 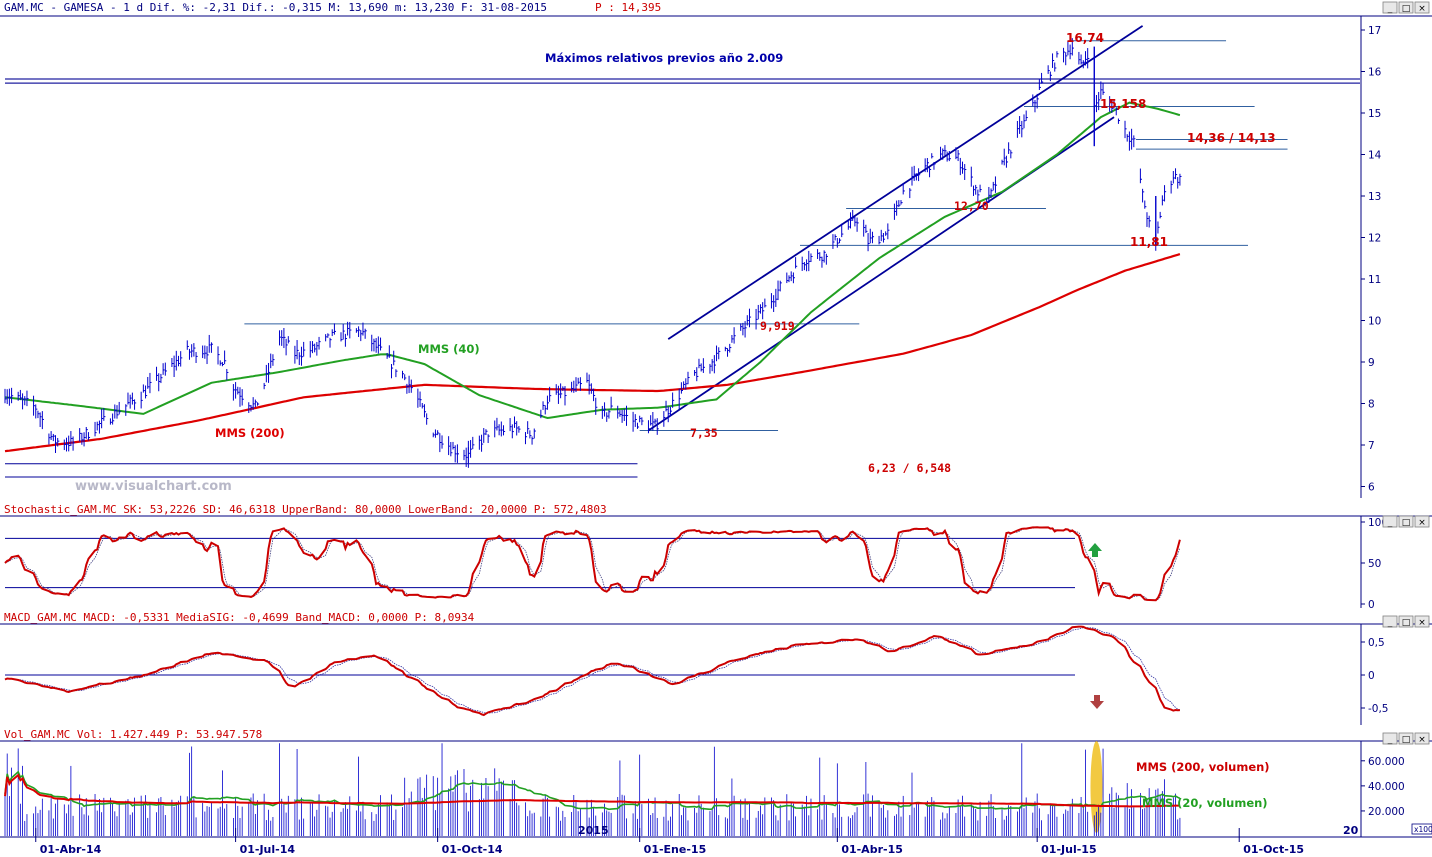 What do you see at coordinates (449, 349) in the screenshot?
I see `ma40-label: MMS (40)` at bounding box center [449, 349].